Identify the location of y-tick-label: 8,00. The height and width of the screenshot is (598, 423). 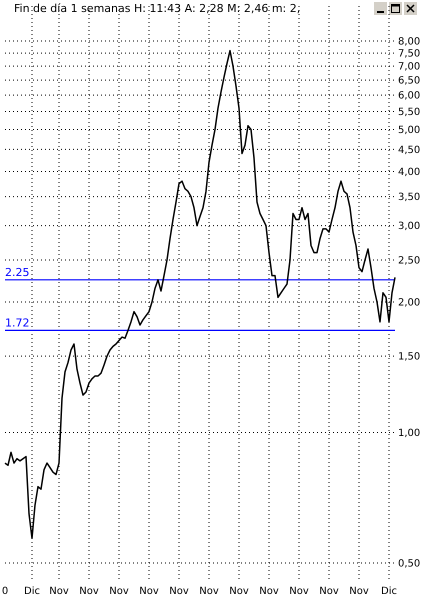
(409, 42).